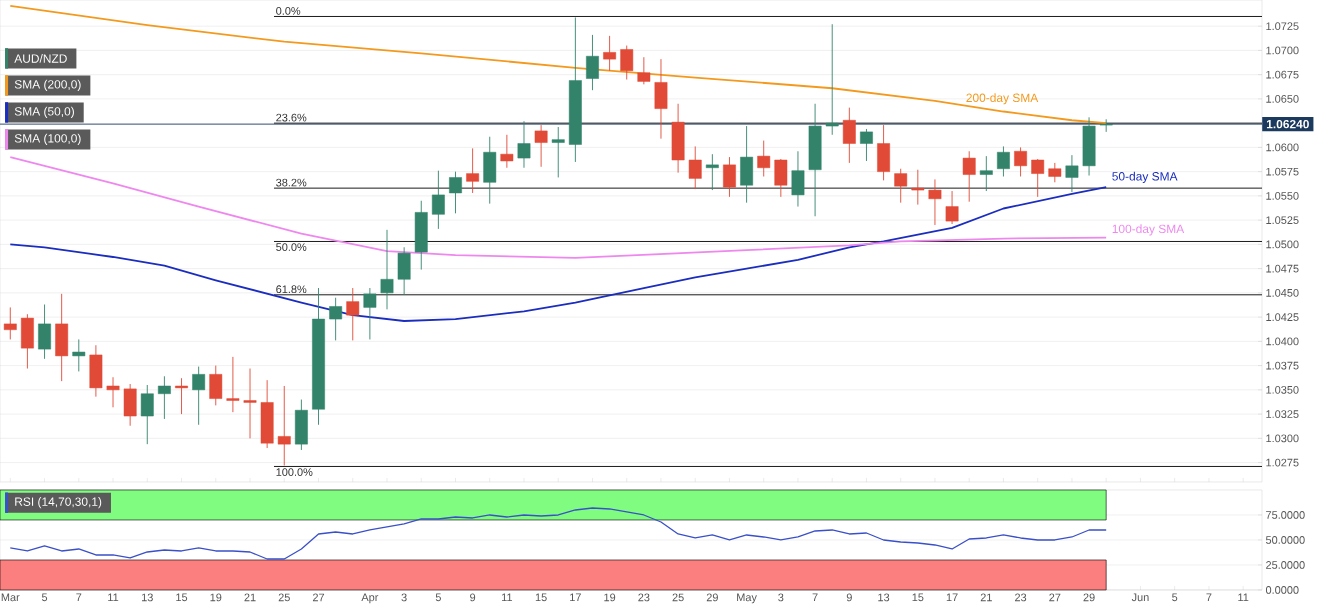 The width and height of the screenshot is (1331, 615). I want to click on y-tick-label: 1.0300, so click(1282, 438).